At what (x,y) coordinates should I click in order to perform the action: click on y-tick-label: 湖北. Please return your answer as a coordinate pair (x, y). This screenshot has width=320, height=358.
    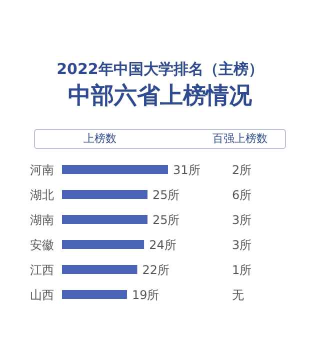
    Looking at the image, I should click on (42, 195).